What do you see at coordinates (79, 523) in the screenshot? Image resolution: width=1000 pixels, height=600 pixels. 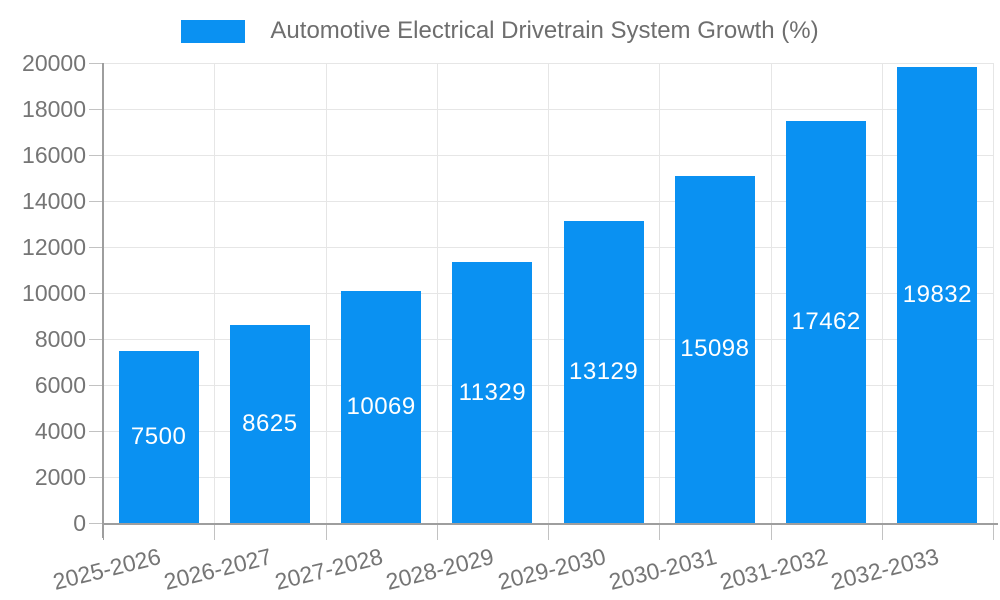 I see `y-tick-label: 0` at bounding box center [79, 523].